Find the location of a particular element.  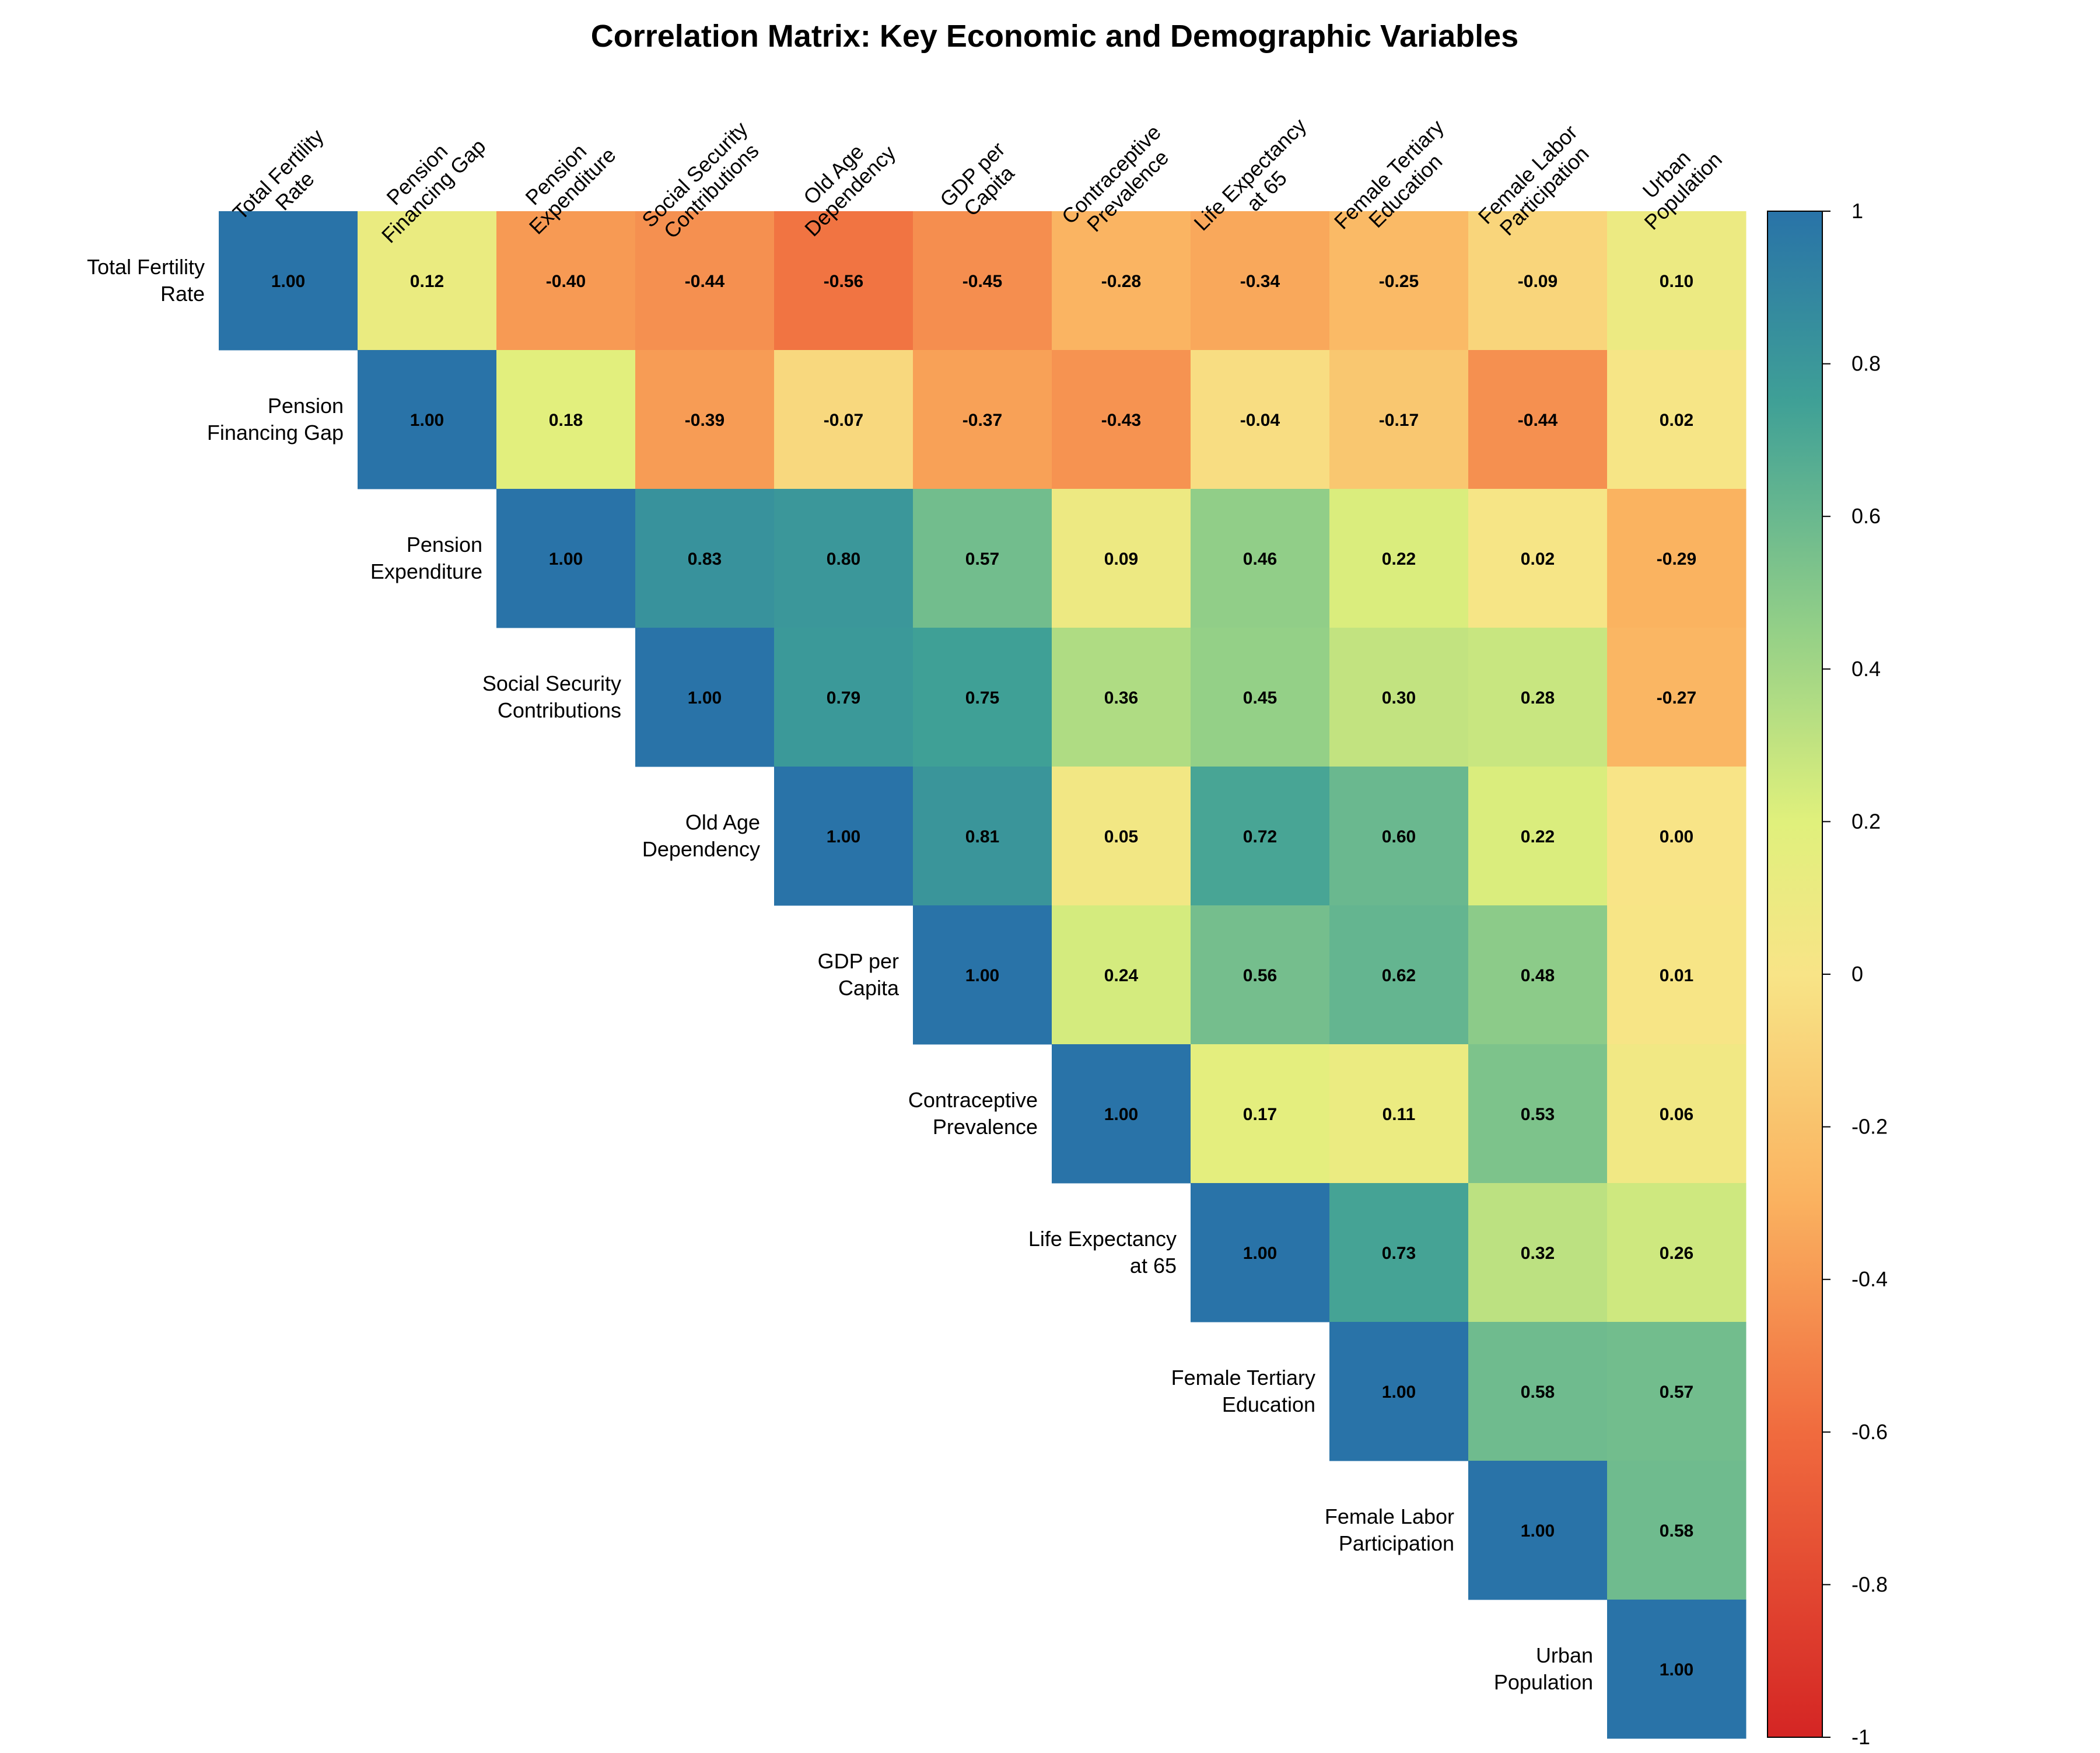

cell-value-label: 0.83 is located at coordinates (705, 559).